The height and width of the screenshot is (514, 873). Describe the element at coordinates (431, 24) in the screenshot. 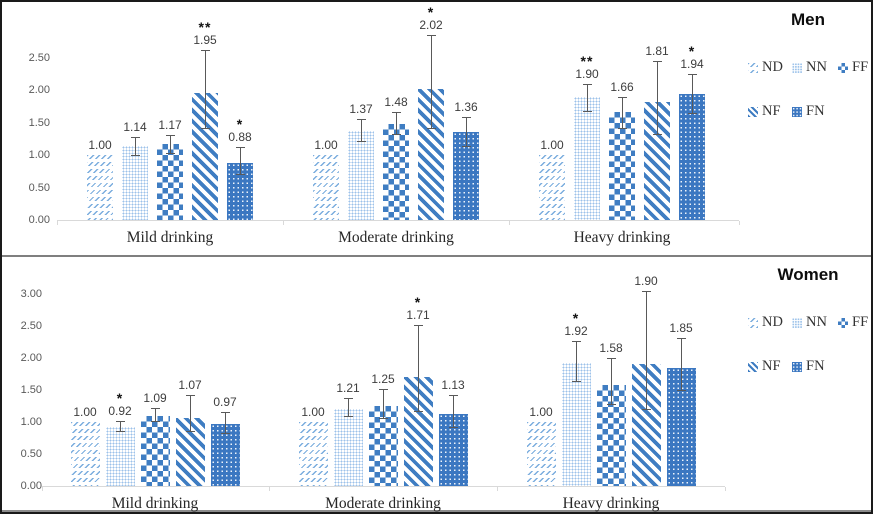

I see `value-label: 2.02` at that location.